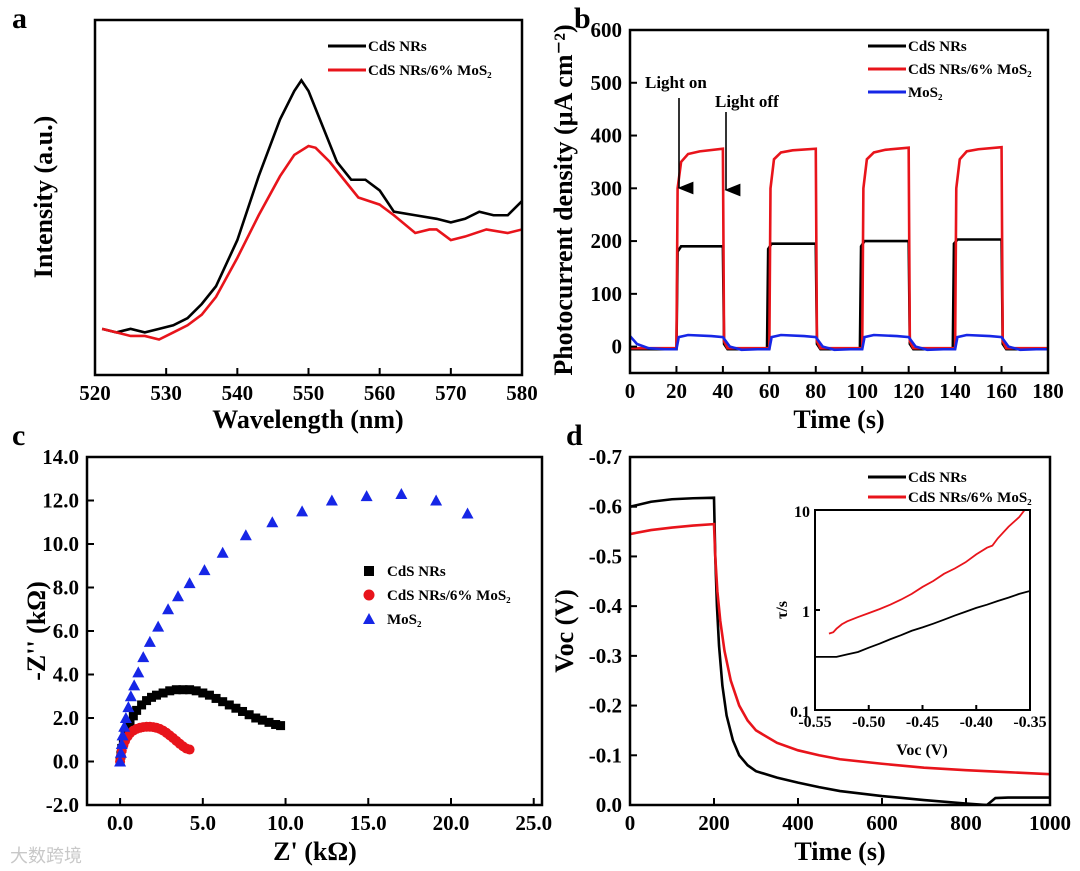 The height and width of the screenshot is (871, 1080). What do you see at coordinates (397, 47) in the screenshot?
I see `legend-label: CdS NRs` at bounding box center [397, 47].